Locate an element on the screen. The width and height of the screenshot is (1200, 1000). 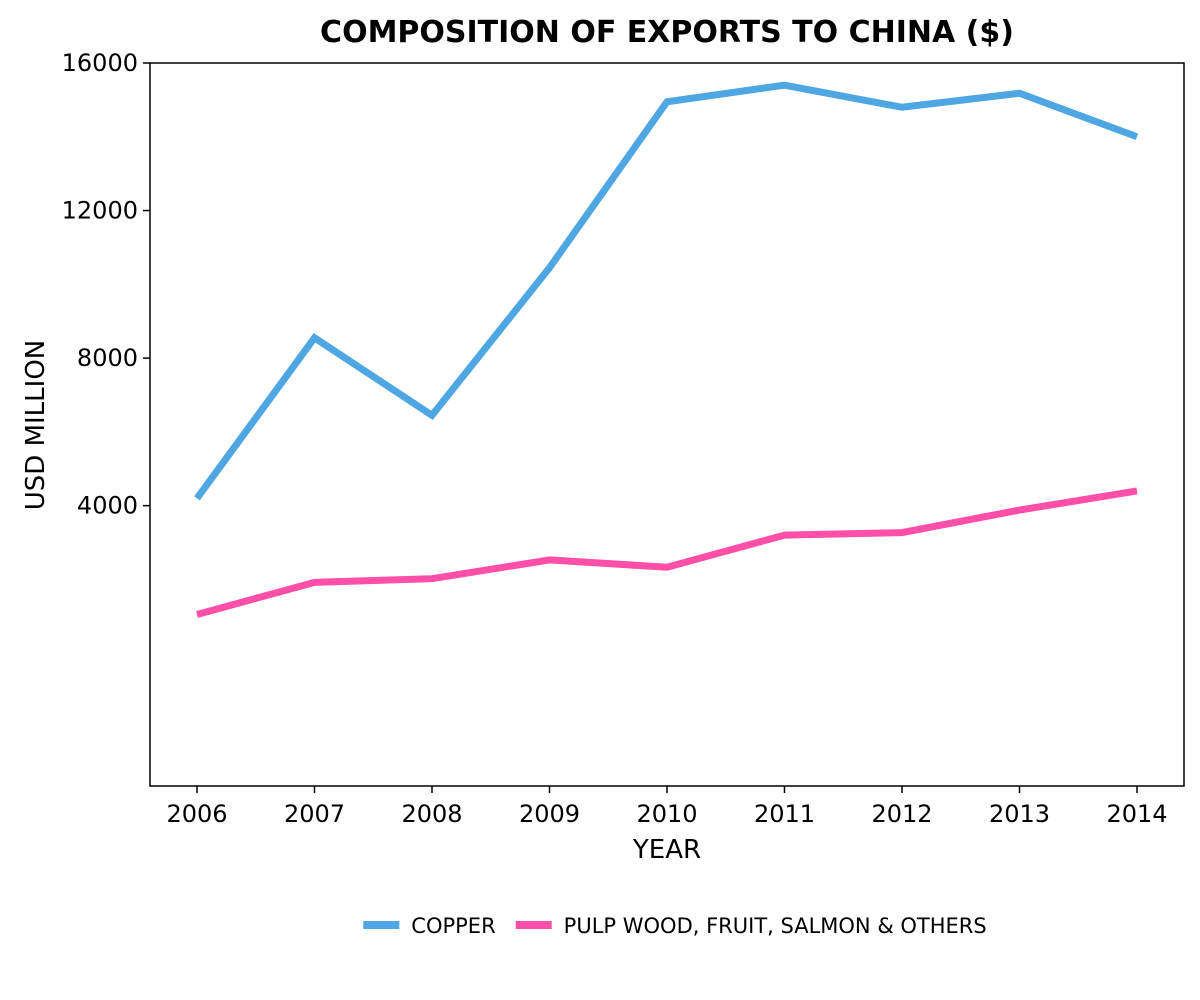
x-tick-label: 2006 is located at coordinates (196, 814).